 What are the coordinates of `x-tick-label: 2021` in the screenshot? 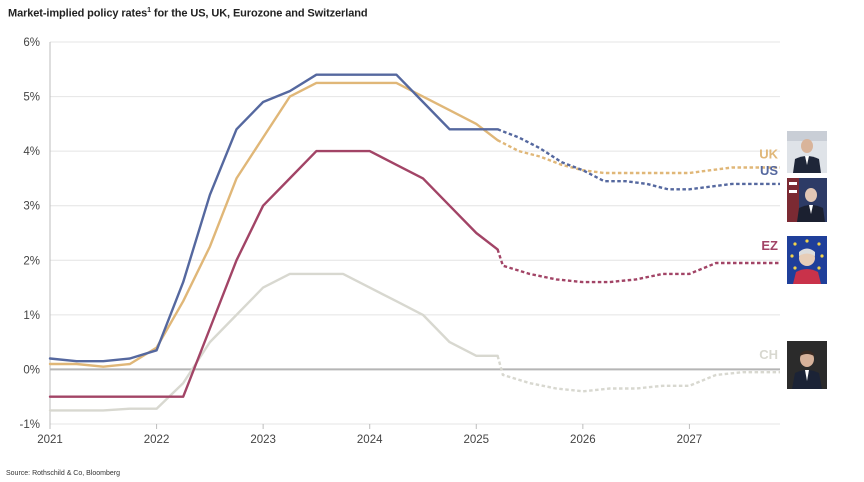 It's located at (50, 440).